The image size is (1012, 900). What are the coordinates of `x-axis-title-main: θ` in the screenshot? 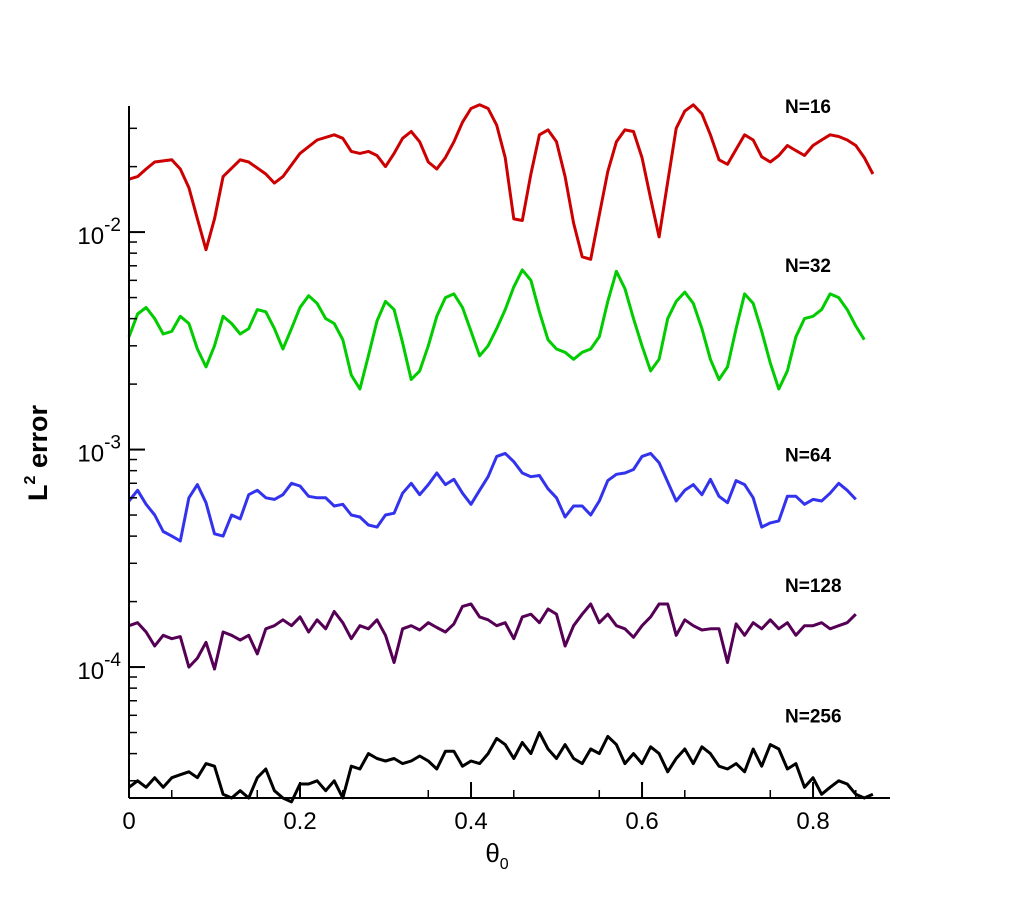 It's located at (492, 853).